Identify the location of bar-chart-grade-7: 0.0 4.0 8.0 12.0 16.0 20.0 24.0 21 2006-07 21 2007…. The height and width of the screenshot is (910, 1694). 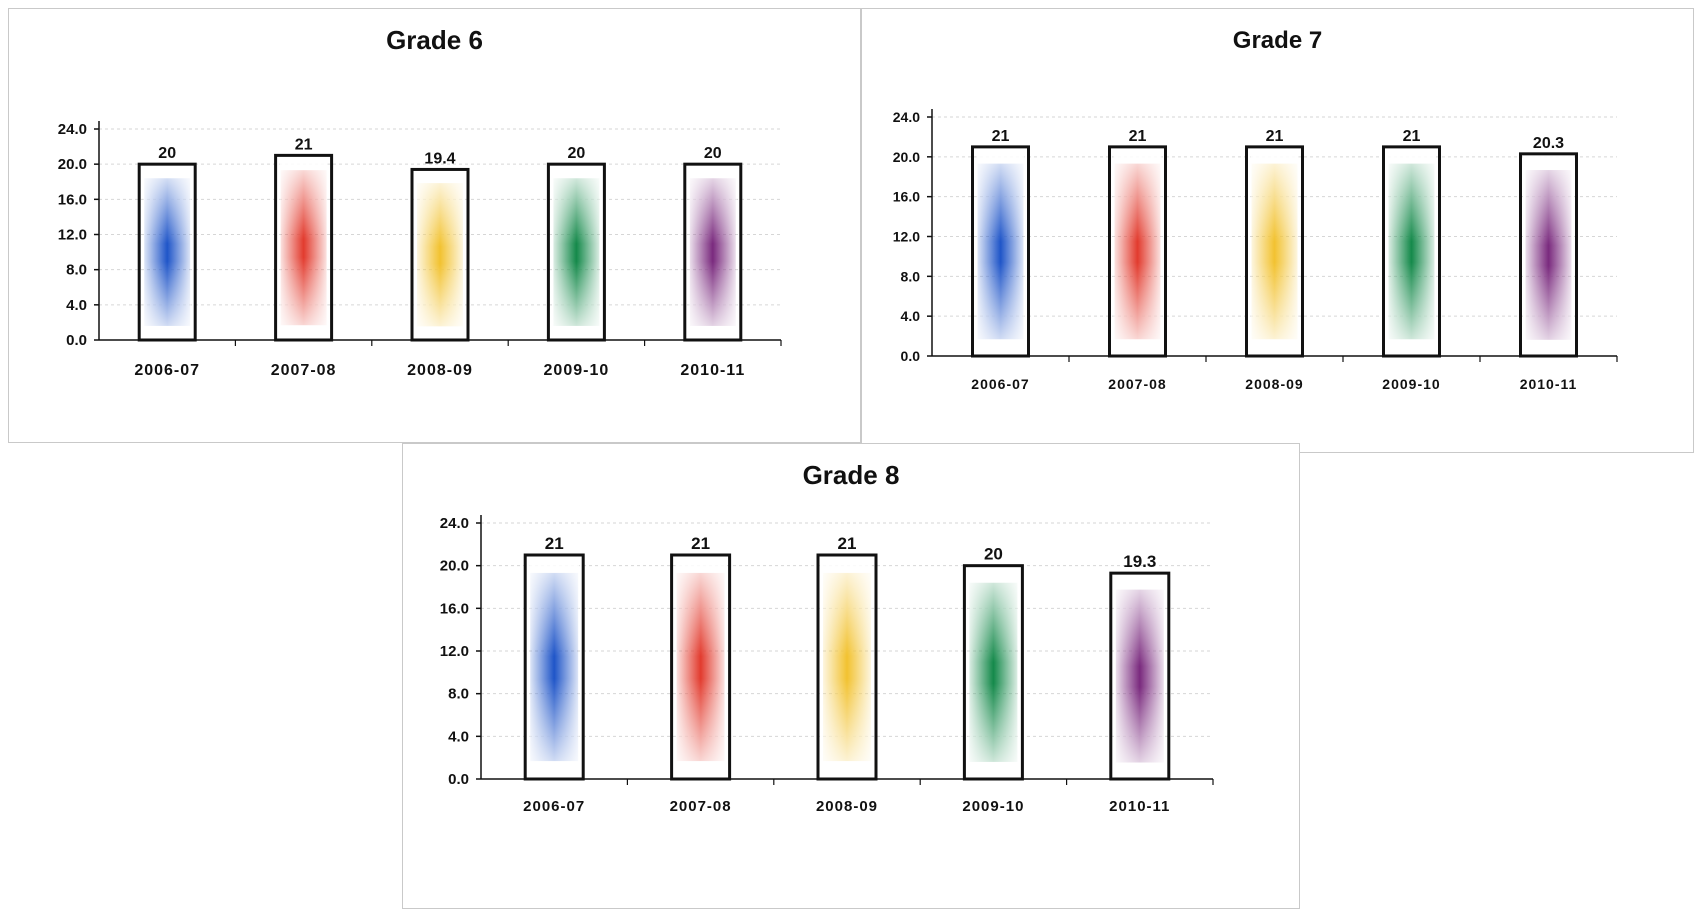
(1255, 250).